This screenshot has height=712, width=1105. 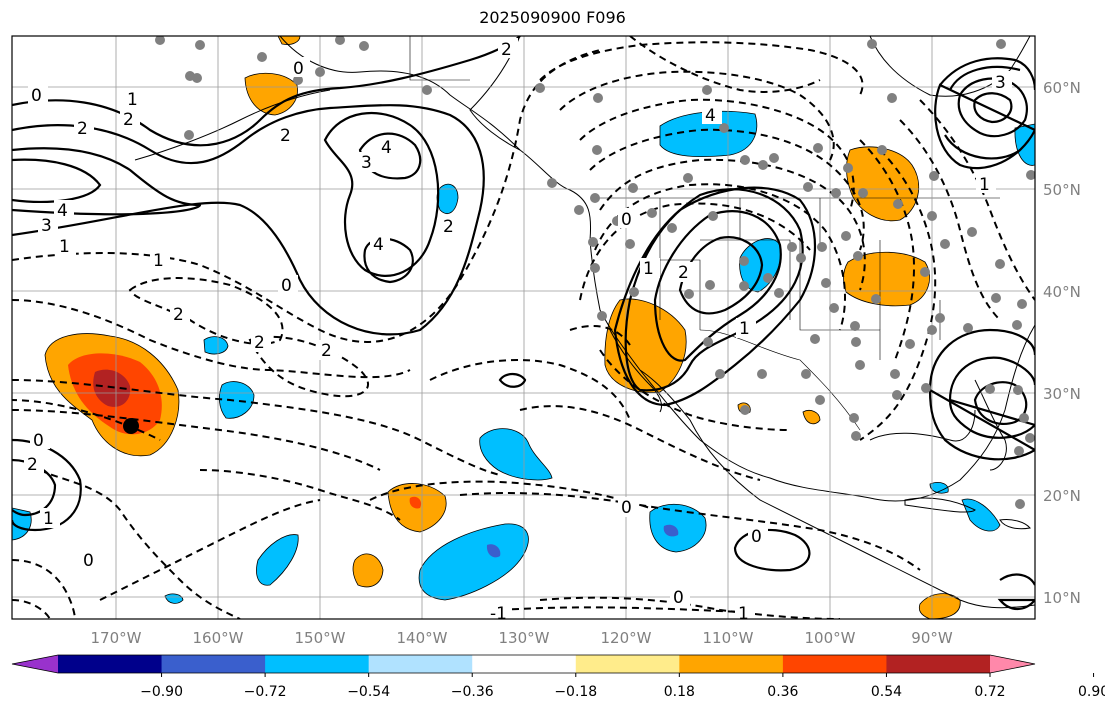 I want to click on colorbar-tick-label: −0.18, so click(x=575, y=692).